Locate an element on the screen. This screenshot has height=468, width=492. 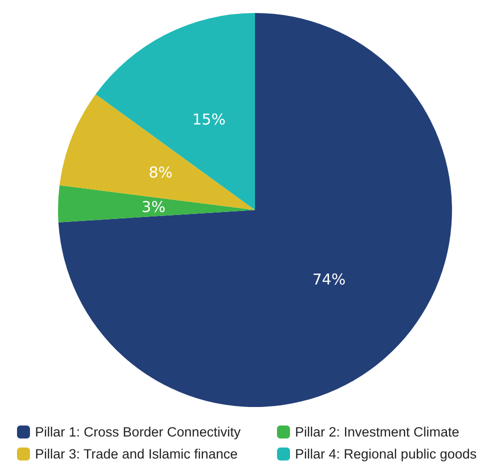
legend-label: Pillar 4: Regional public goods is located at coordinates (386, 454).